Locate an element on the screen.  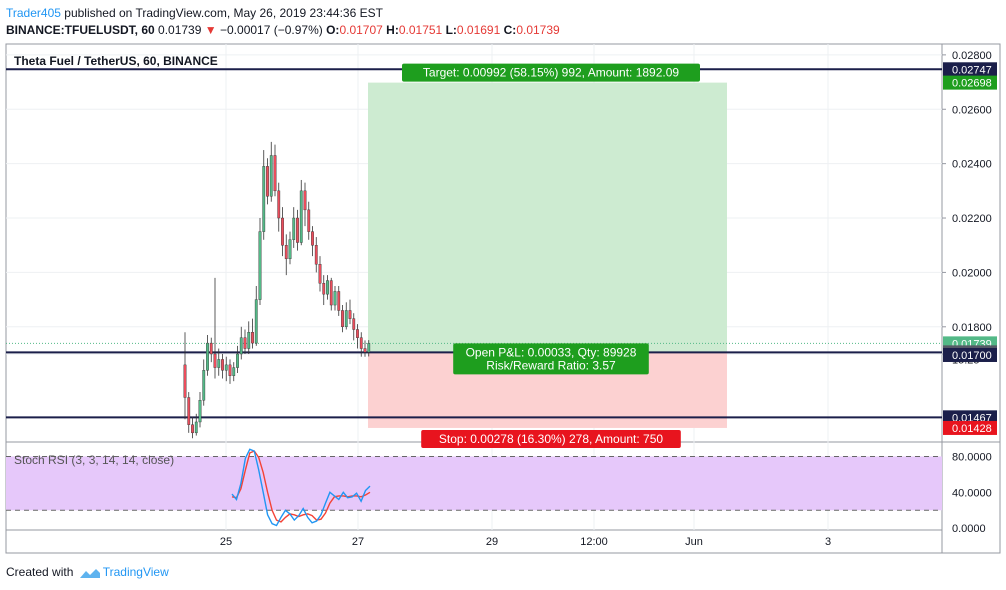
tradingview-brand-link: TradingView is located at coordinates (135, 572).